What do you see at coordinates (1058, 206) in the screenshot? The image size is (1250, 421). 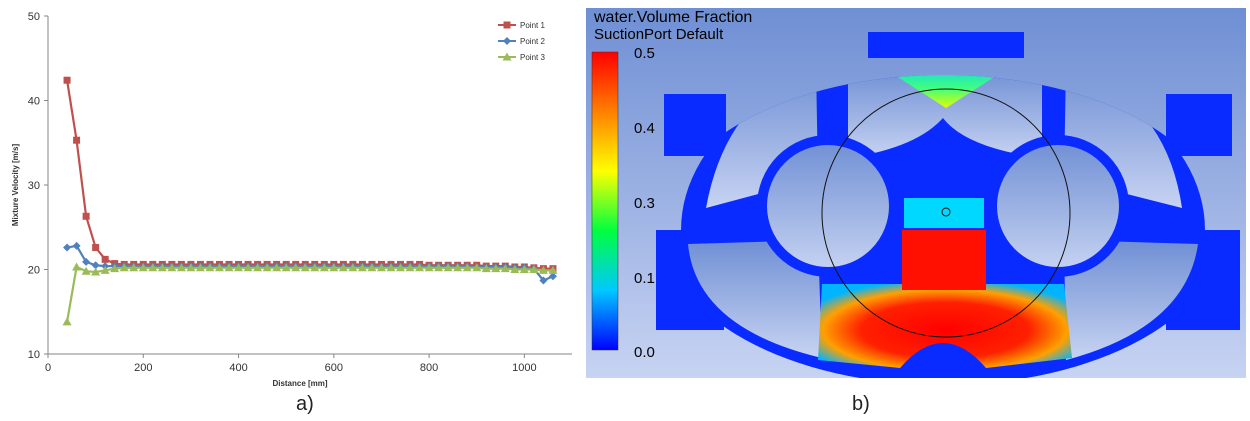 I see `right-gear` at bounding box center [1058, 206].